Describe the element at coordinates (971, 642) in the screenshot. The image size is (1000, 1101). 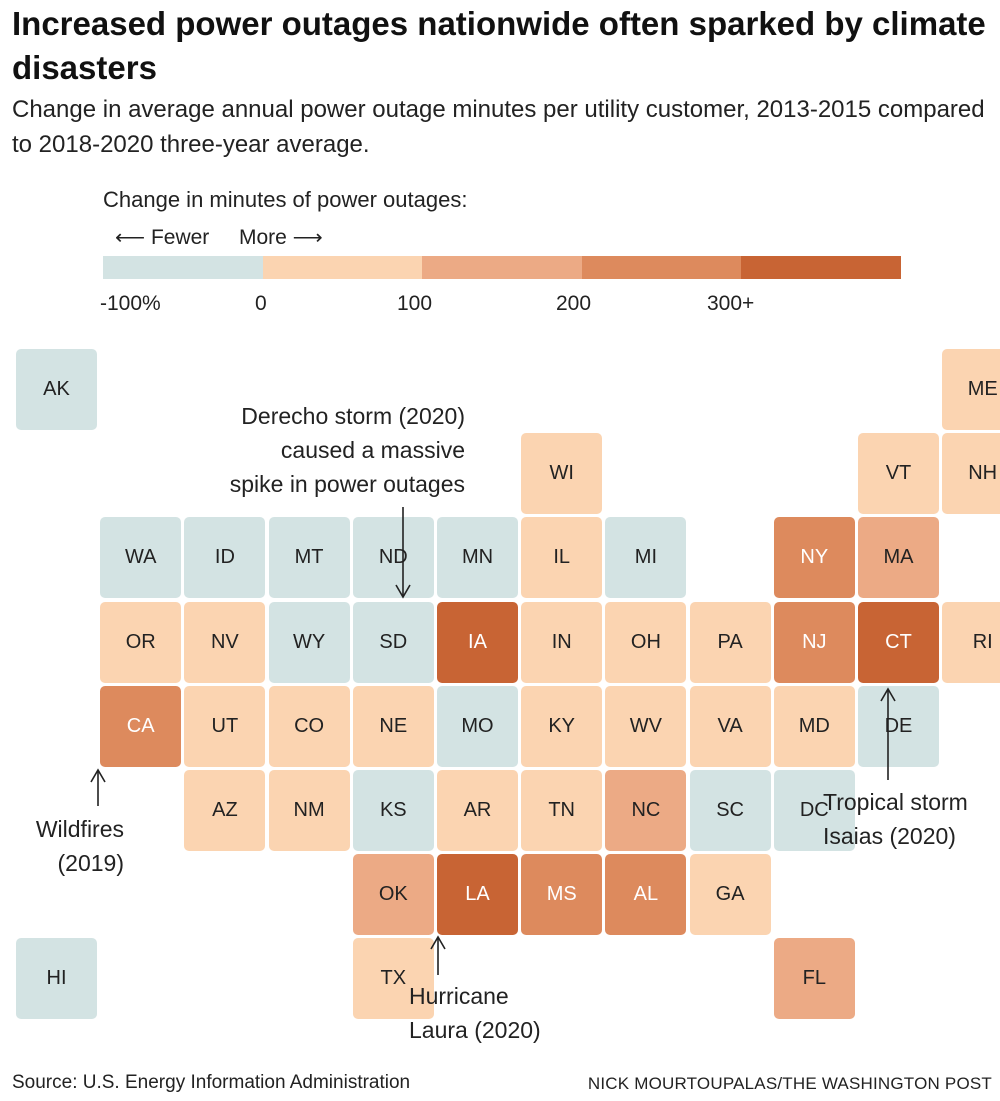
I see `state-tile-ri: RI` at that location.